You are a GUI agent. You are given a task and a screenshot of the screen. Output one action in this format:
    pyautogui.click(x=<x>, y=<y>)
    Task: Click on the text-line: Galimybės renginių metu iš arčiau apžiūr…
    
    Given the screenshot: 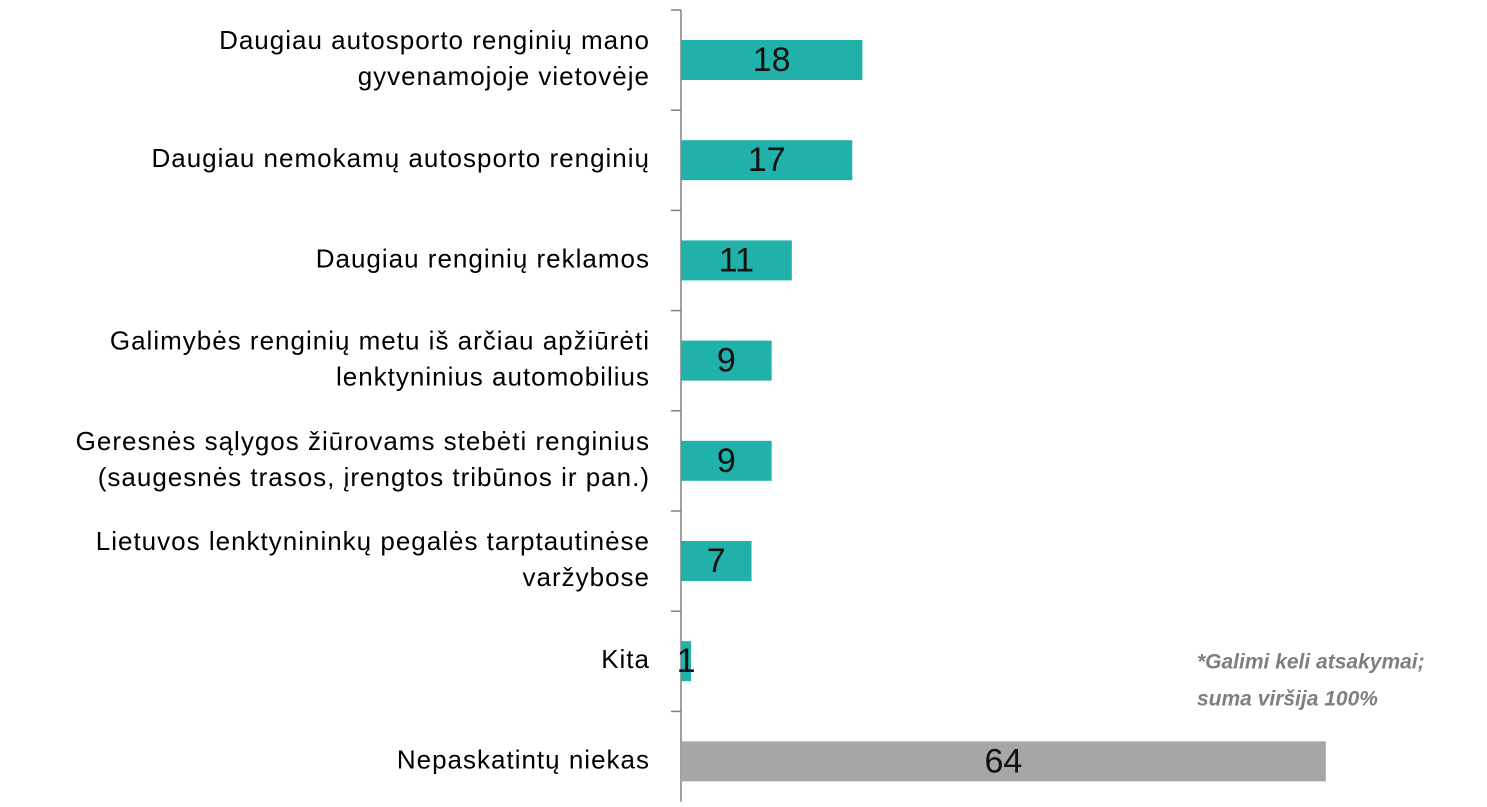 What is the action you would take?
    pyautogui.click(x=380, y=340)
    